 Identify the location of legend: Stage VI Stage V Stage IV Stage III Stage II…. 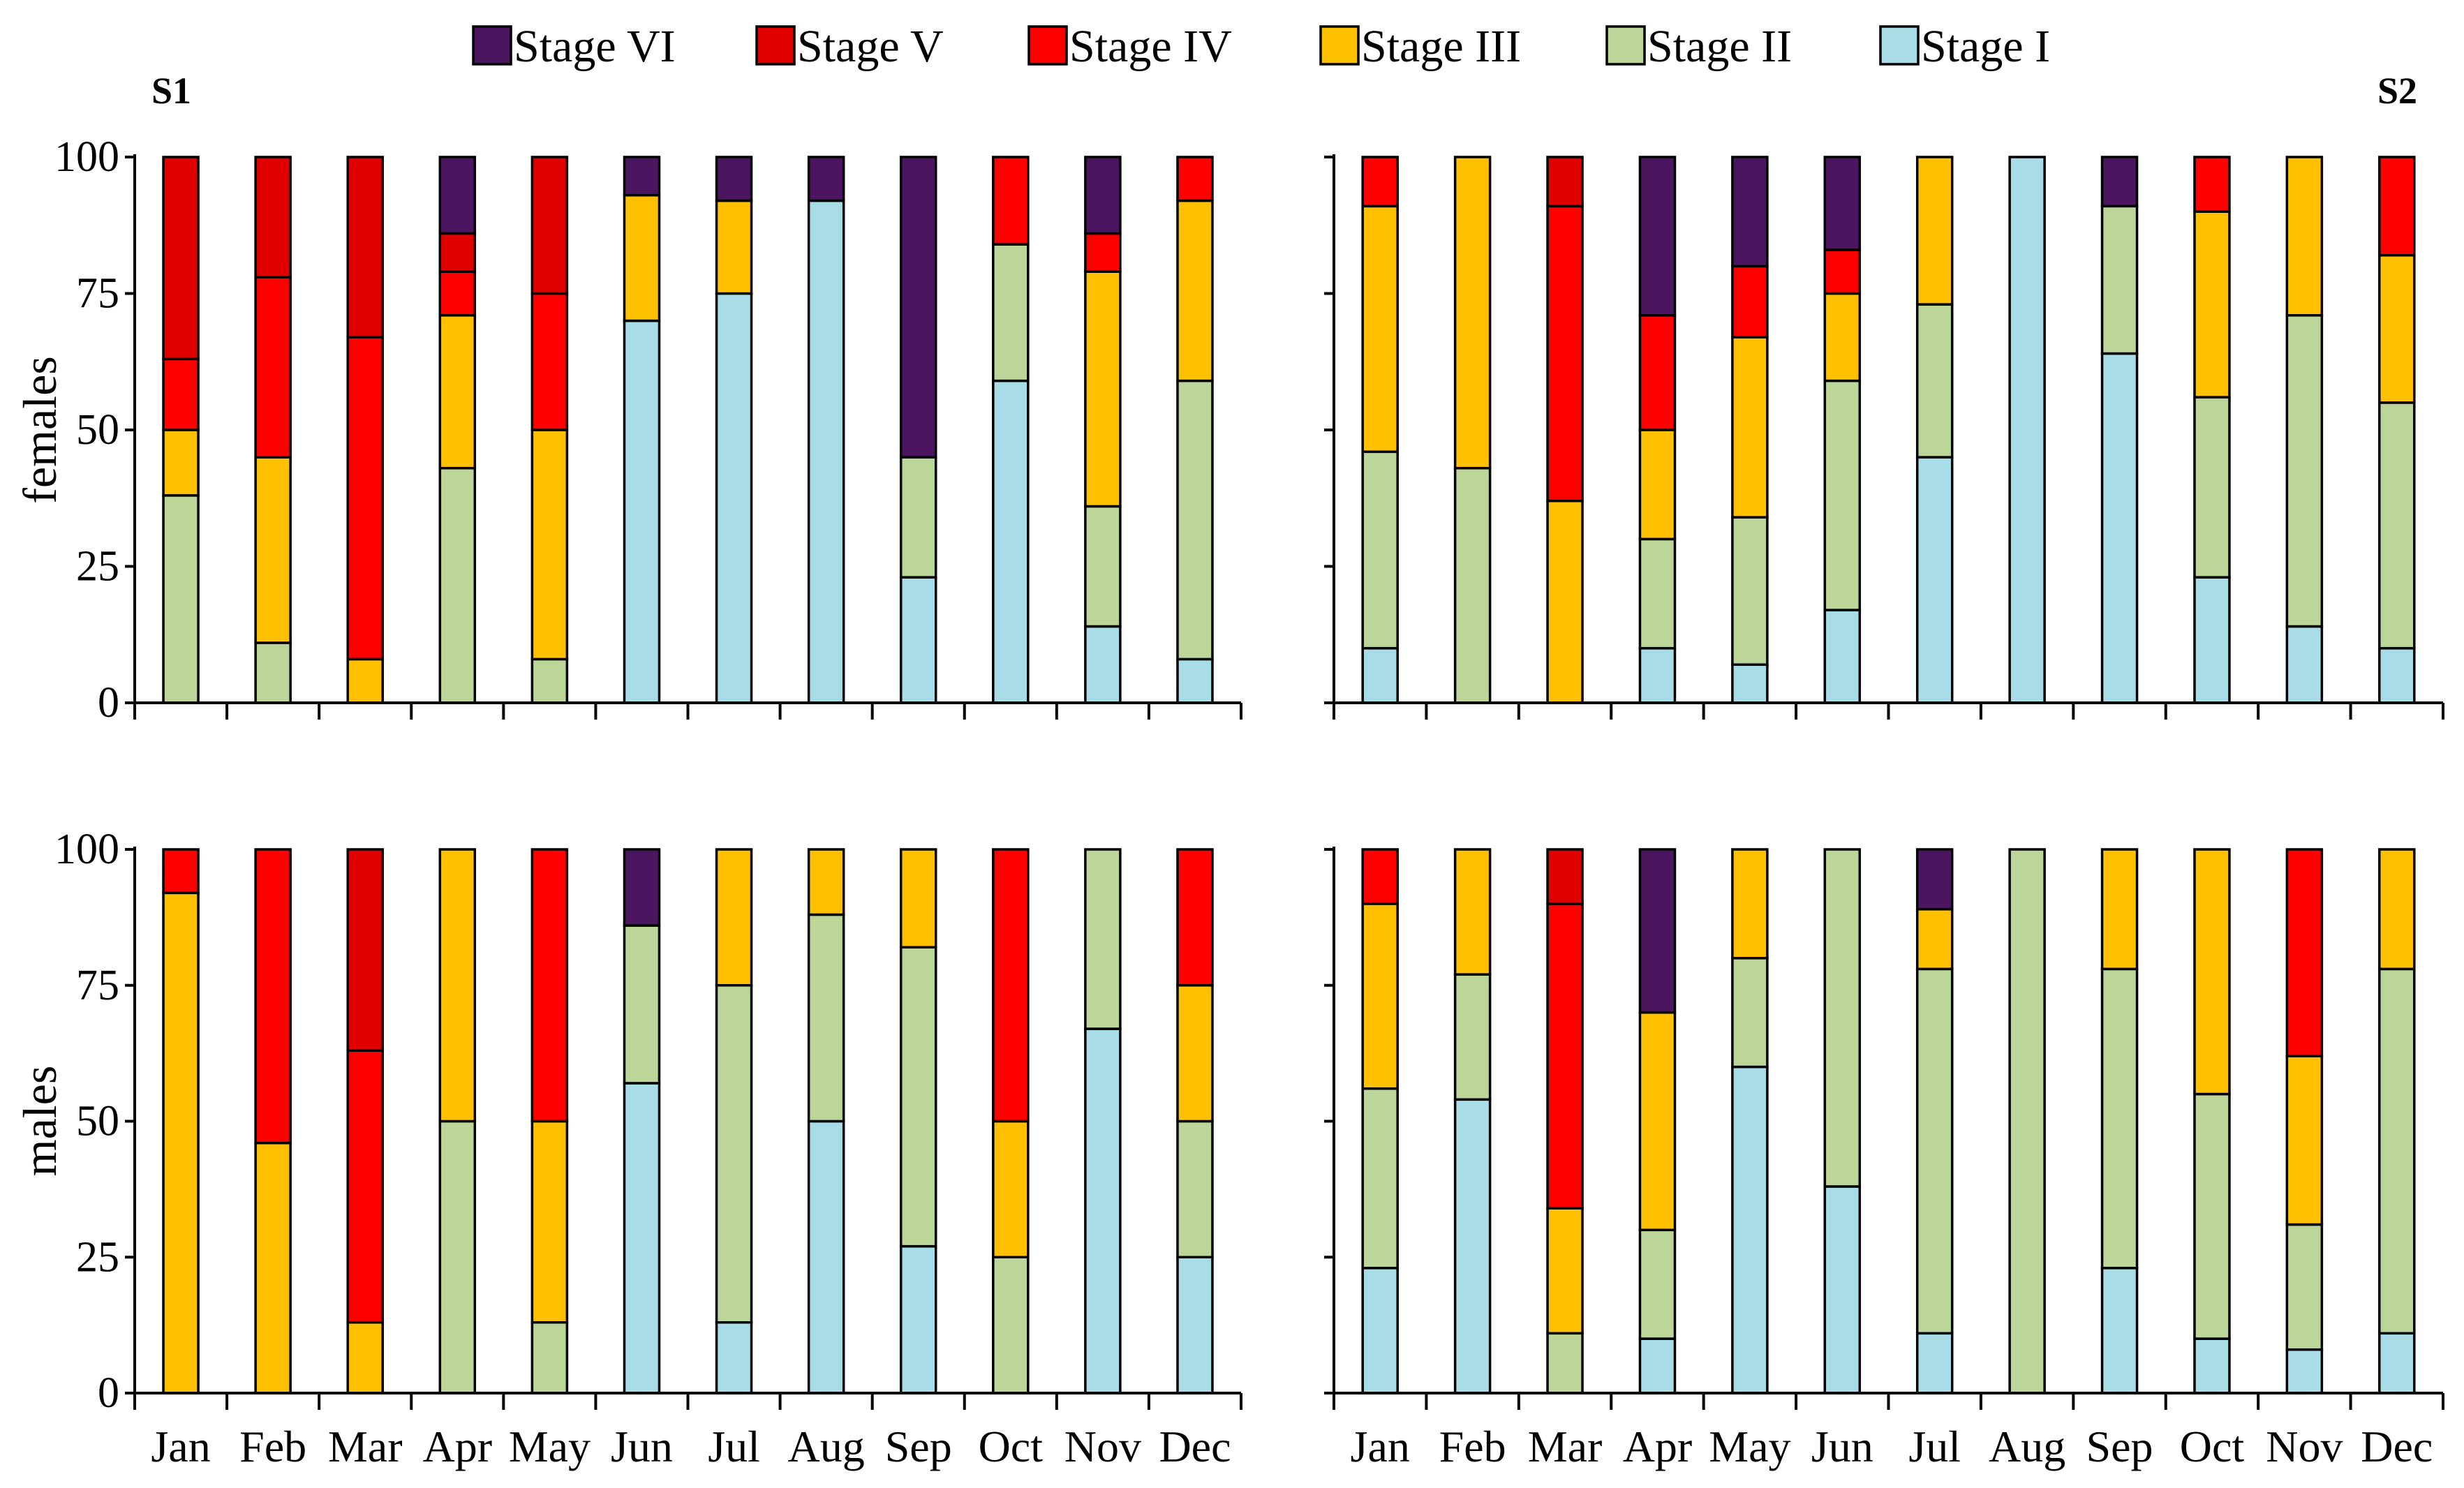
(1261, 46).